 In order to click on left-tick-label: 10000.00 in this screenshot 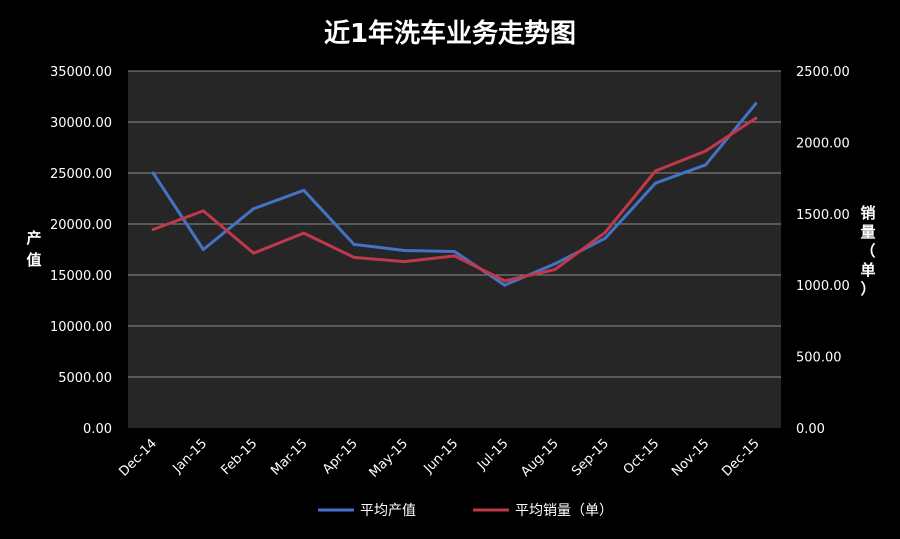, I will do `click(81, 327)`.